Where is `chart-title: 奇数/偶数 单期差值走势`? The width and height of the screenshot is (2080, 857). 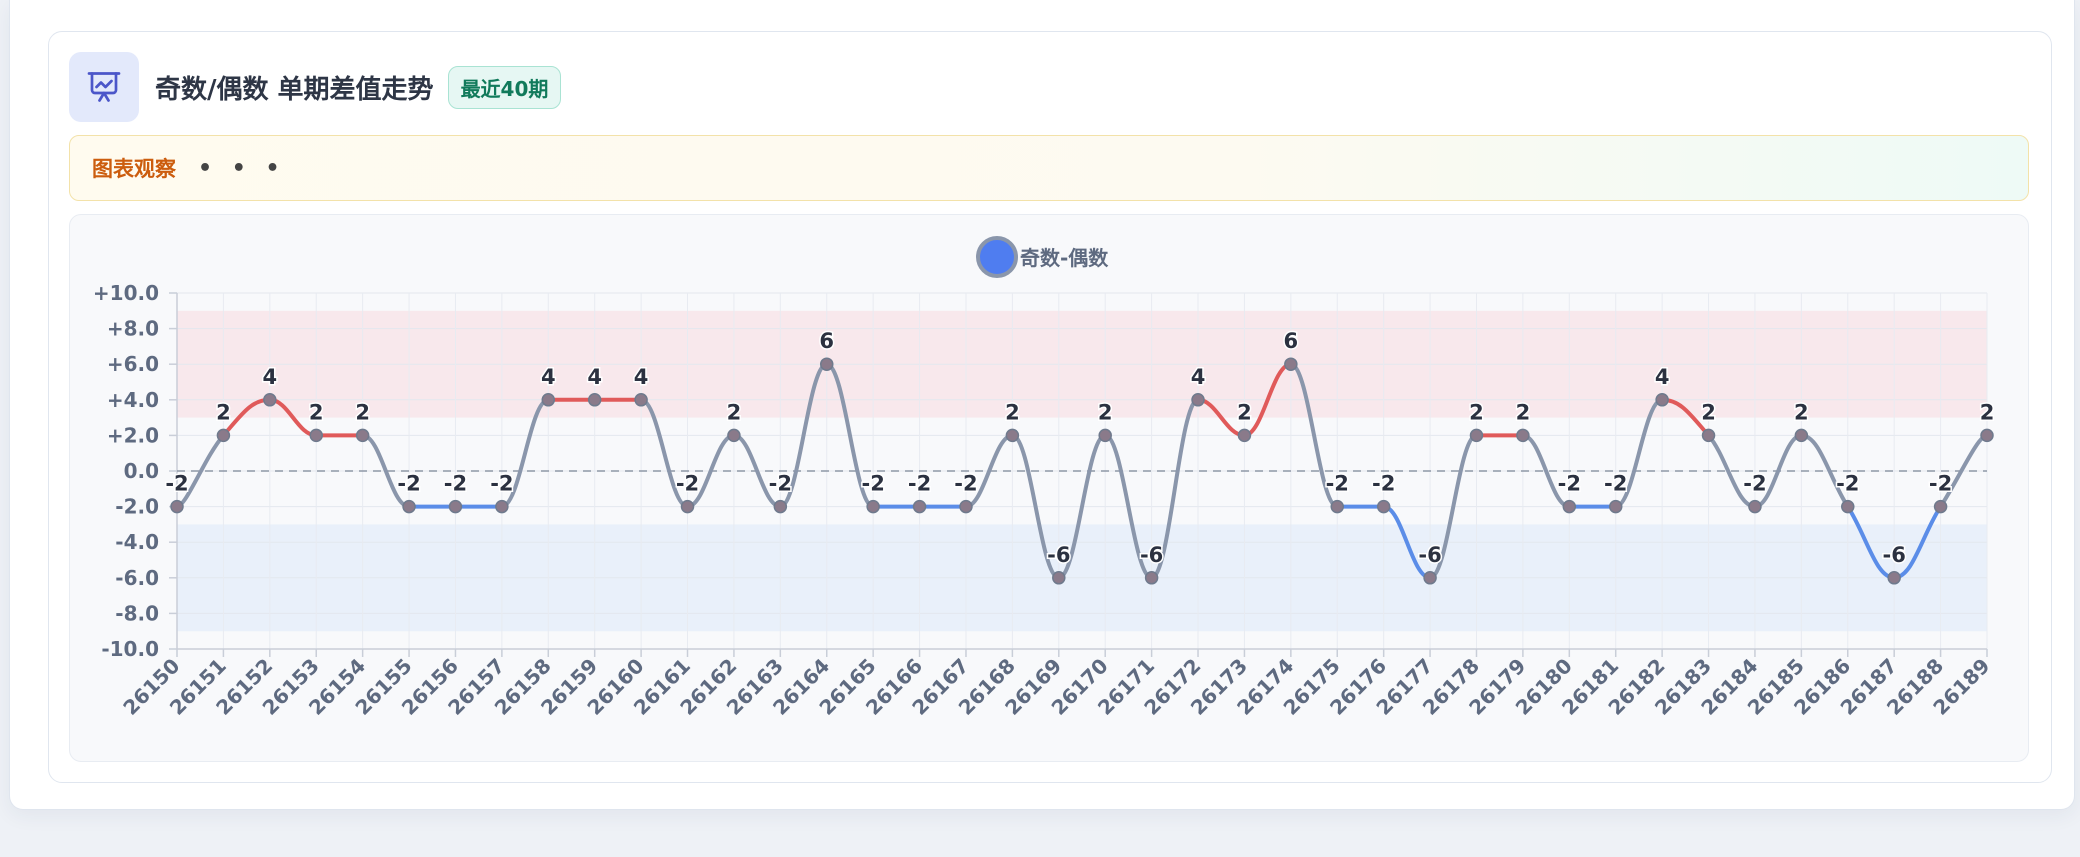 chart-title: 奇数/偶数 单期差值走势 is located at coordinates (294, 89).